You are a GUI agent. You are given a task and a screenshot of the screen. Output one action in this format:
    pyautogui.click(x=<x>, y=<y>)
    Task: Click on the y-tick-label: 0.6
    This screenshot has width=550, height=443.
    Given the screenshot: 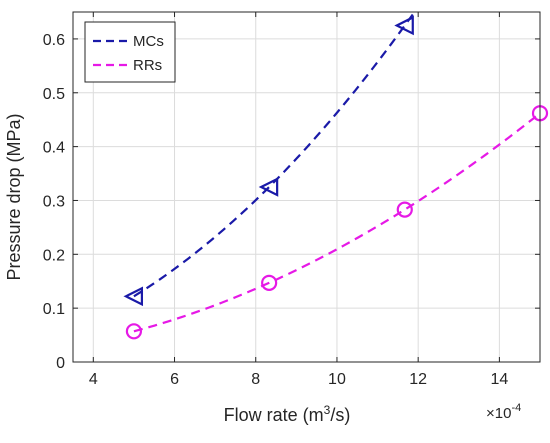 What is the action you would take?
    pyautogui.click(x=54, y=40)
    